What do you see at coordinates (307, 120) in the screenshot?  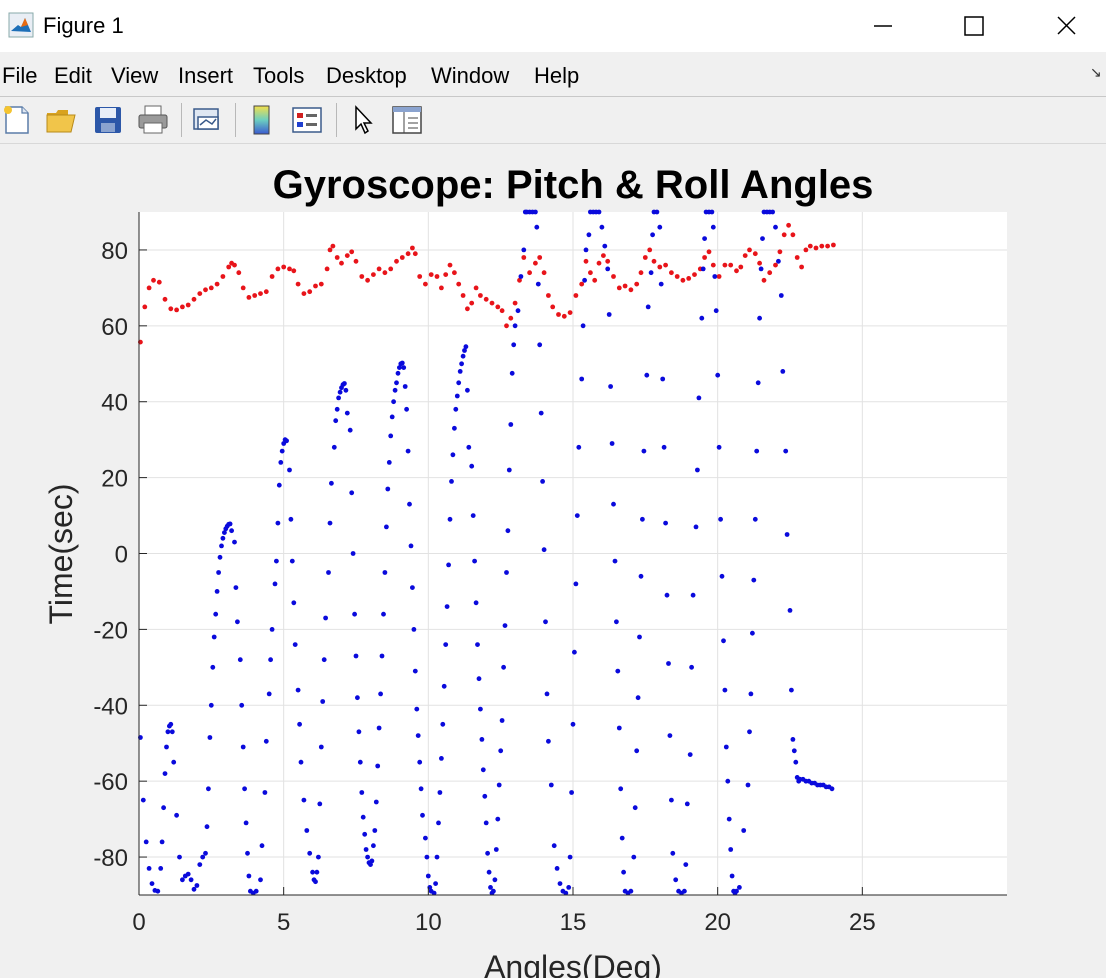 I see `legend-icon` at bounding box center [307, 120].